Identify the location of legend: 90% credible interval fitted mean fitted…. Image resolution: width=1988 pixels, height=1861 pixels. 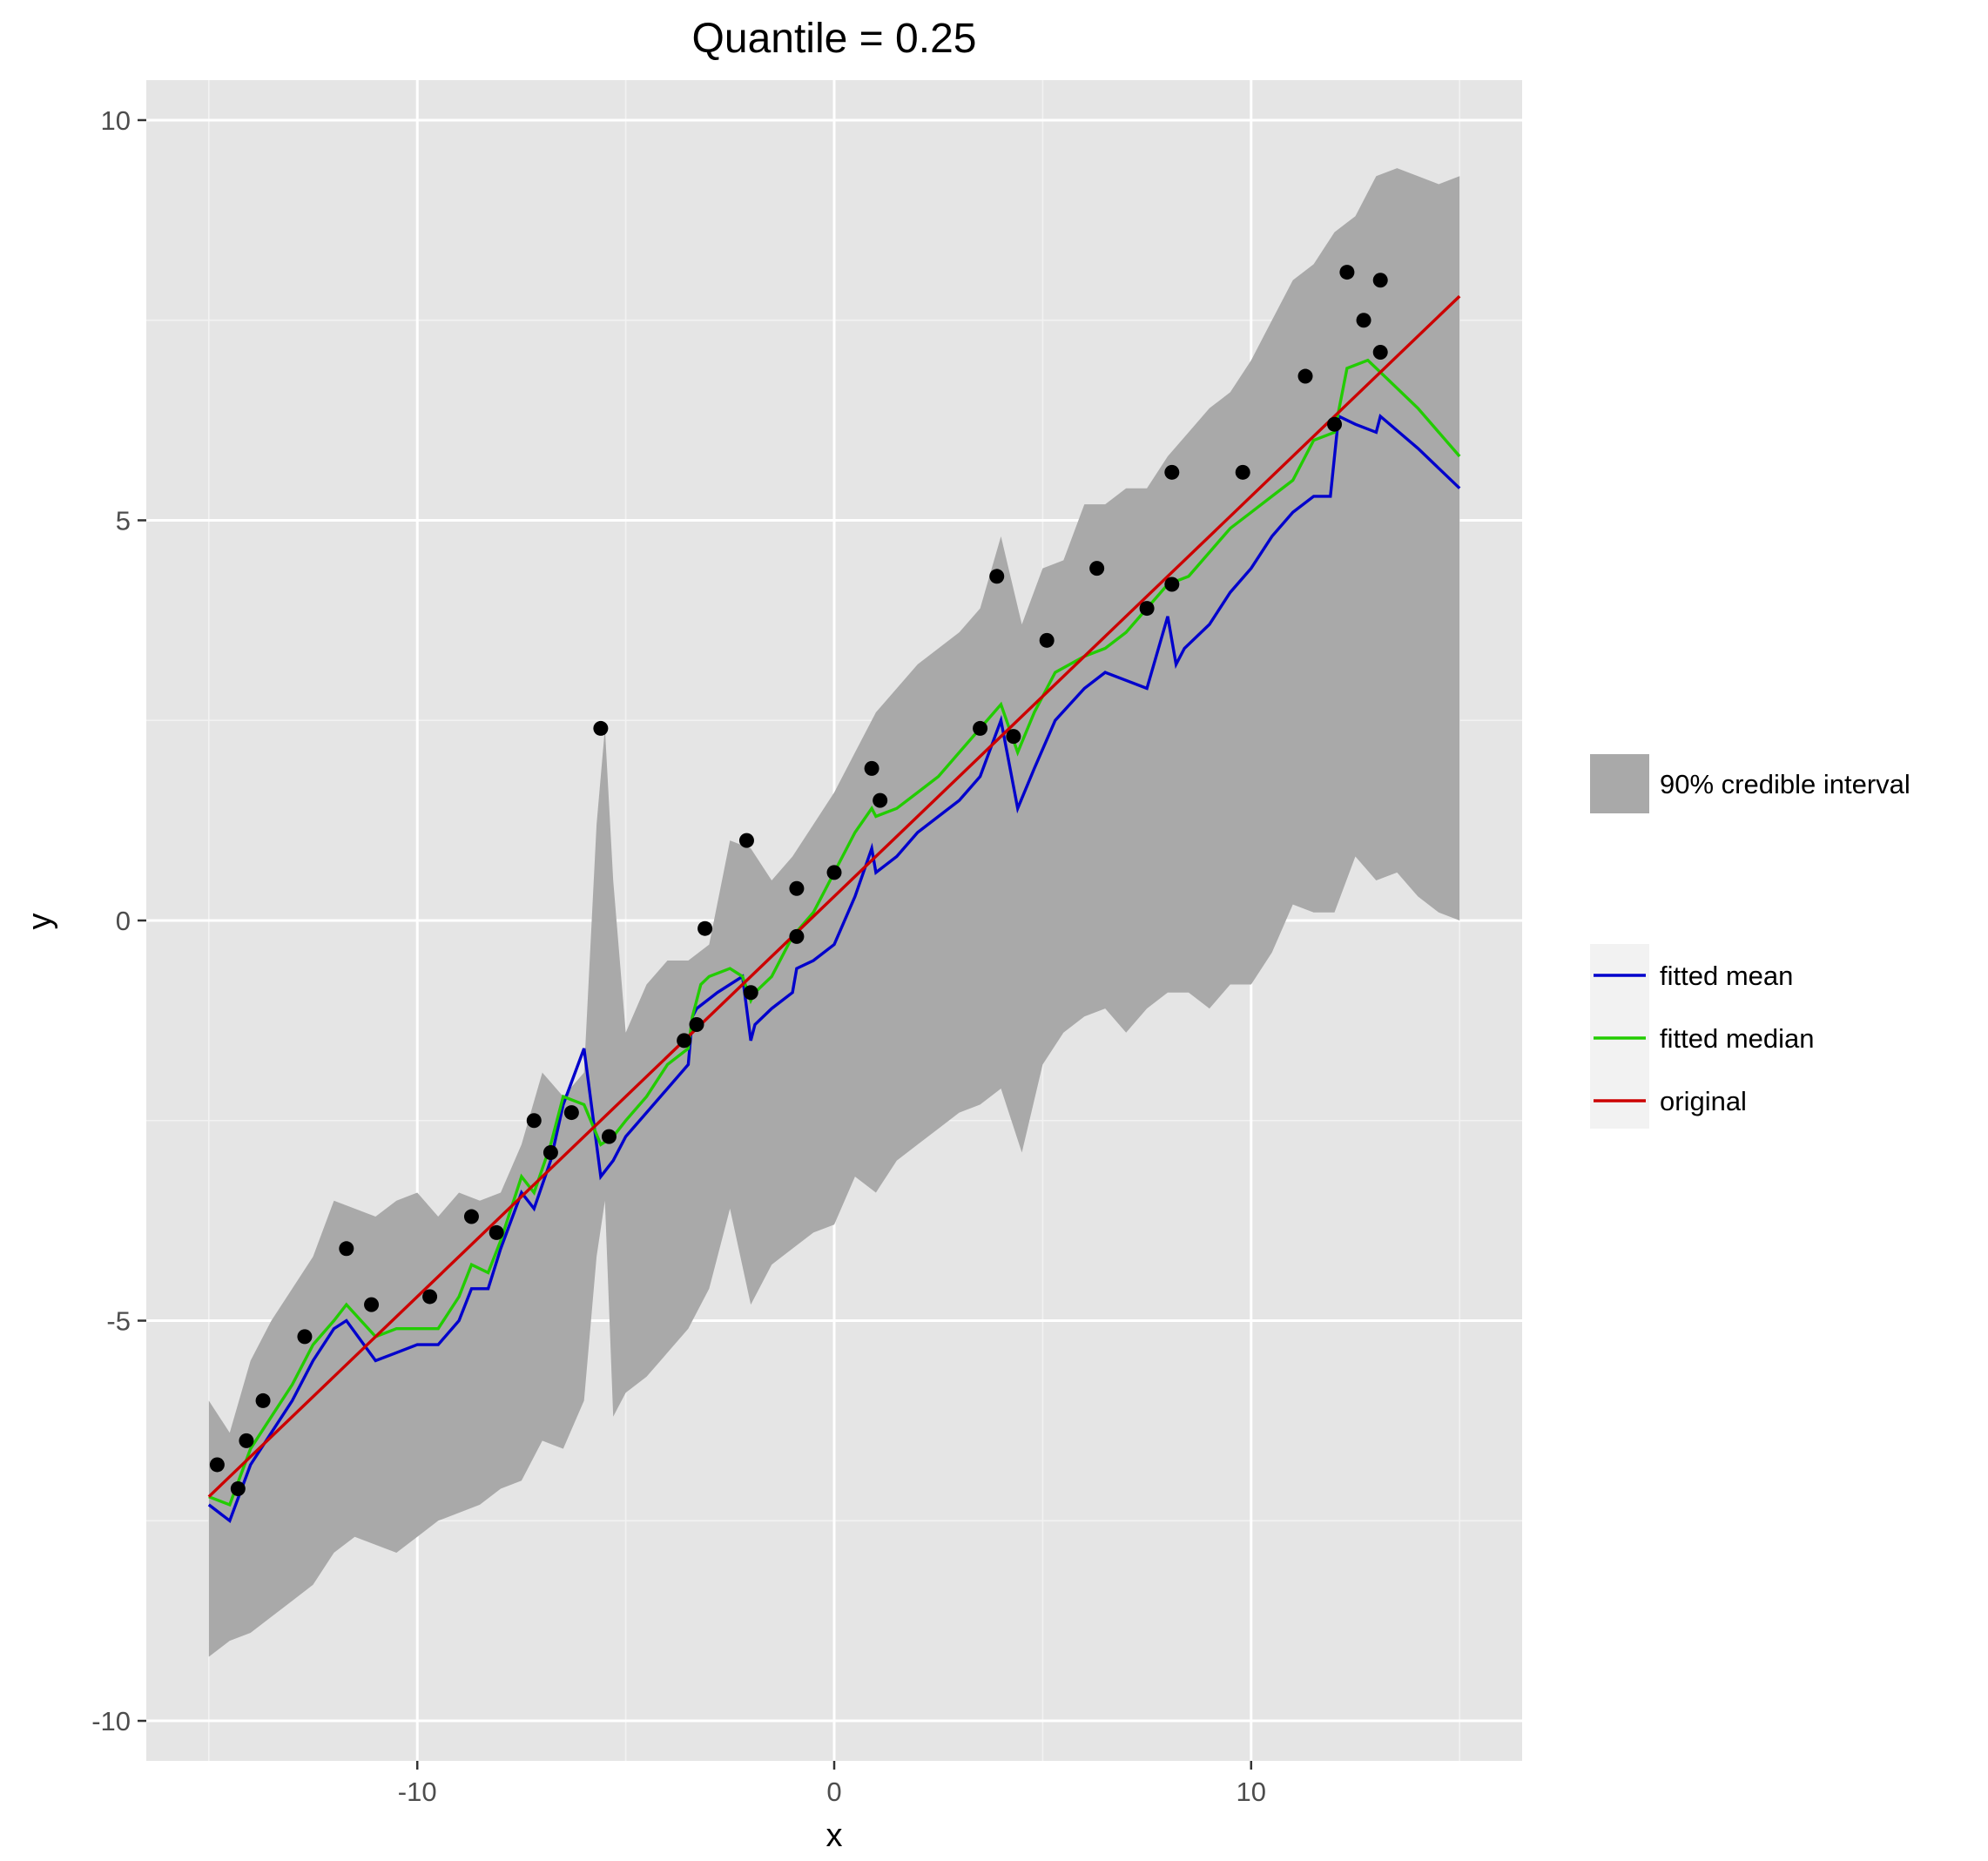
(1750, 942).